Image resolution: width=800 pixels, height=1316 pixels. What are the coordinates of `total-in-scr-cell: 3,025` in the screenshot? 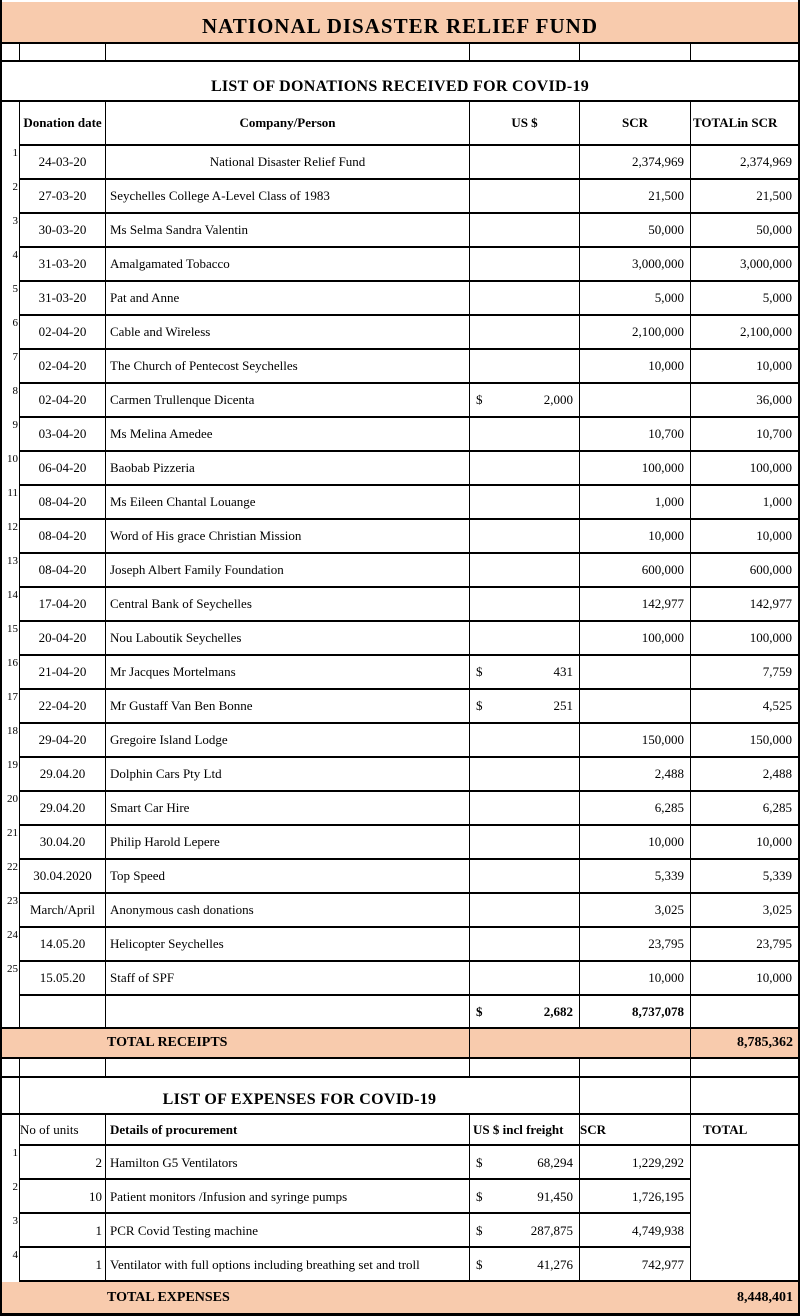 It's located at (744, 911).